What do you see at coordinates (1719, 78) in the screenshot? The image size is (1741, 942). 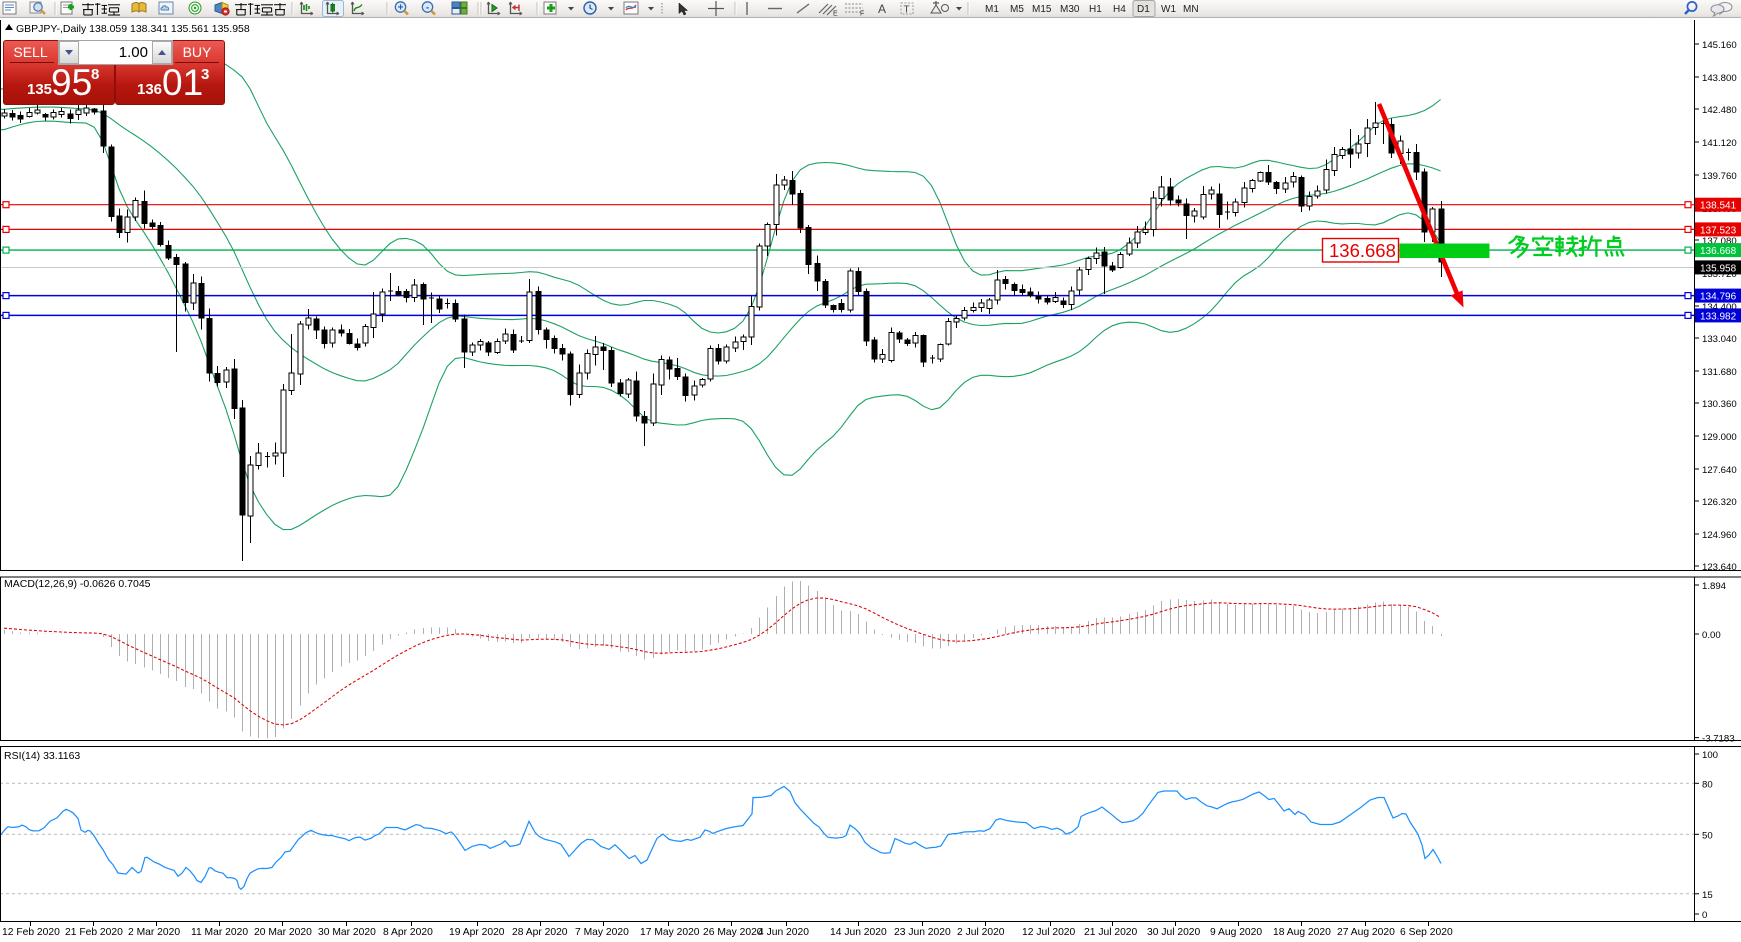 I see `svg-text: 143.800` at bounding box center [1719, 78].